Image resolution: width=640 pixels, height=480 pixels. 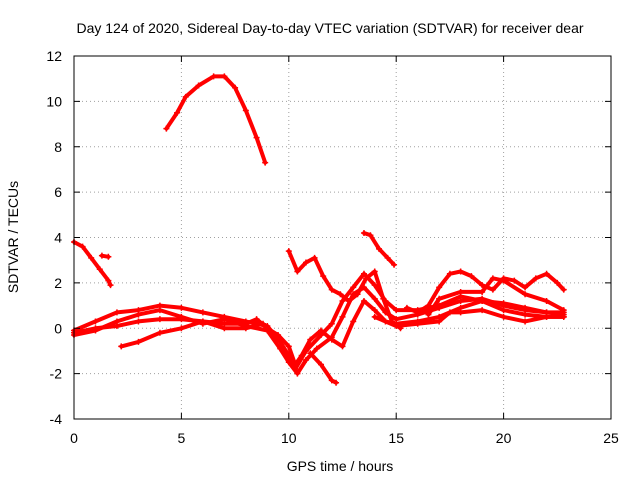 I want to click on y-tick-label: 0, so click(x=58, y=328).